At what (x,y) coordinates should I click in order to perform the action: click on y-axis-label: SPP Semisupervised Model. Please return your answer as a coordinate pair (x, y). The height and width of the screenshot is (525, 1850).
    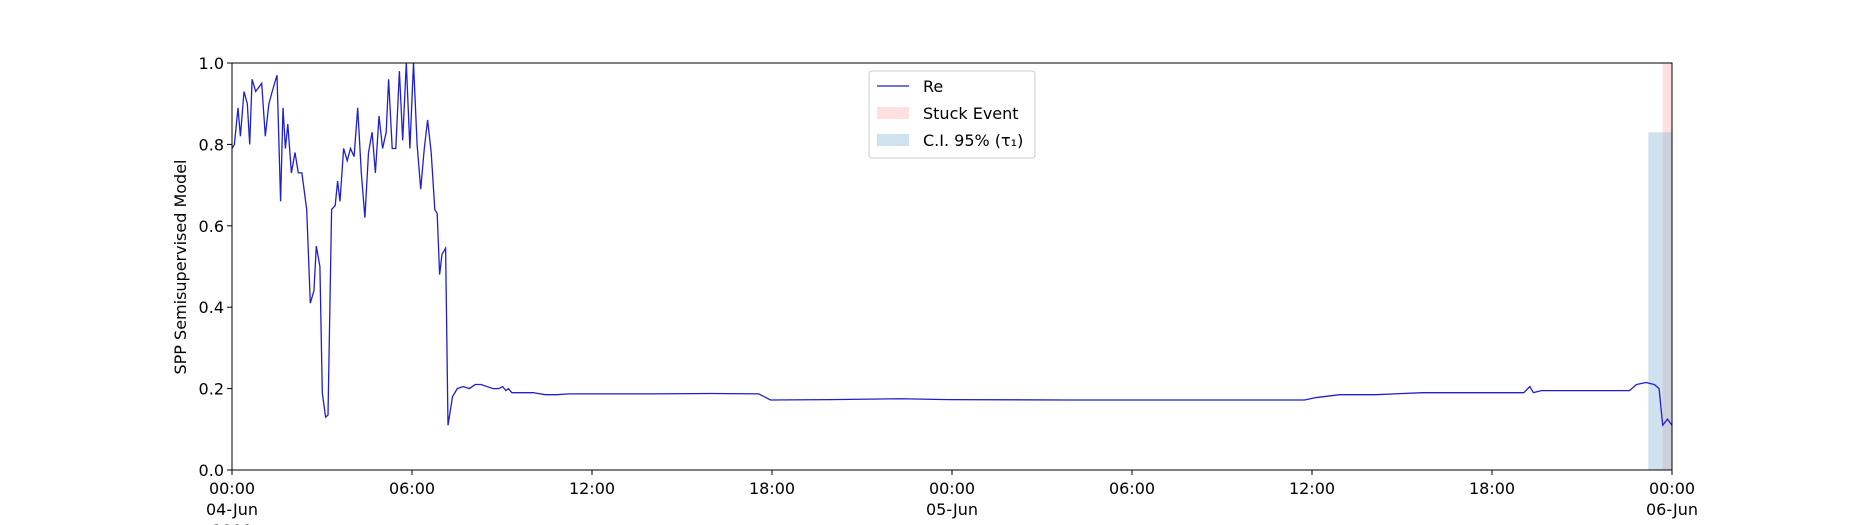
    Looking at the image, I should click on (180, 267).